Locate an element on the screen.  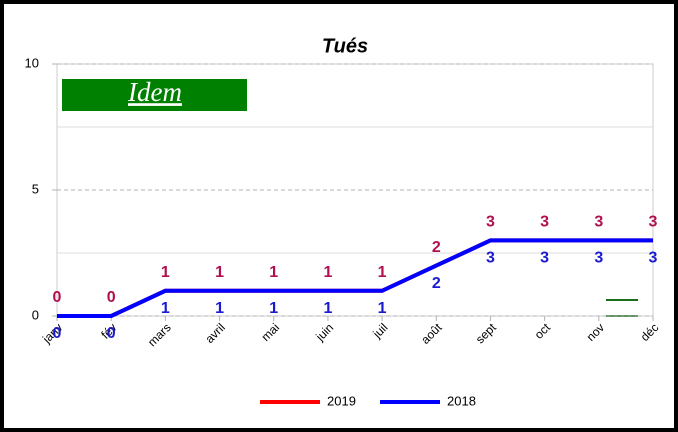
annotation: Idem is located at coordinates (154, 92).